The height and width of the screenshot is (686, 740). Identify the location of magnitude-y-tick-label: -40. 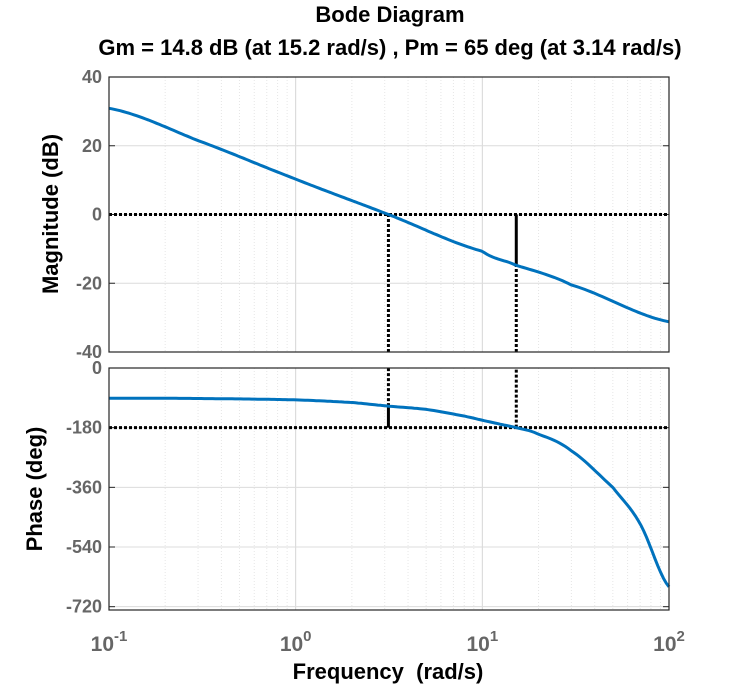
(89, 352).